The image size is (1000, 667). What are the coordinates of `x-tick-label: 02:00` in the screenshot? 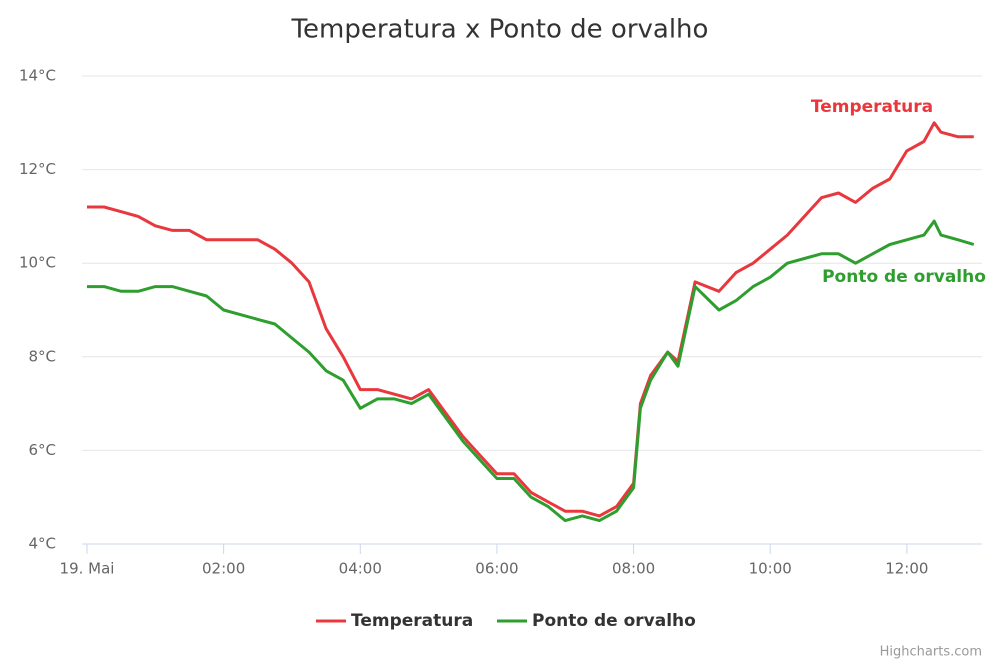 It's located at (223, 569).